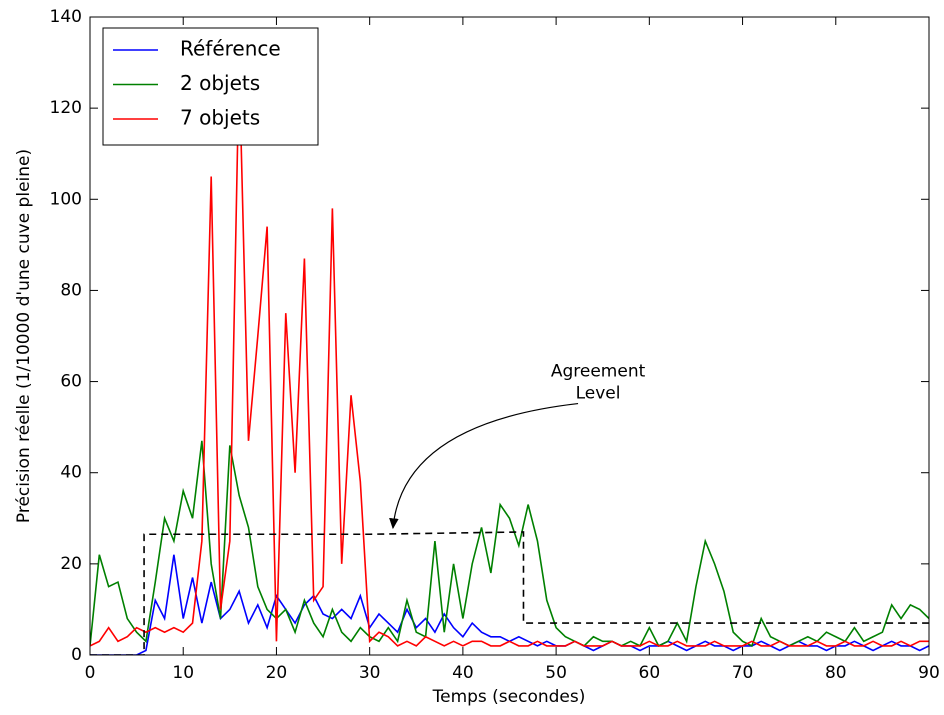 This screenshot has height=715, width=944. What do you see at coordinates (509, 697) in the screenshot?
I see `x-axis-label: Temps (secondes)` at bounding box center [509, 697].